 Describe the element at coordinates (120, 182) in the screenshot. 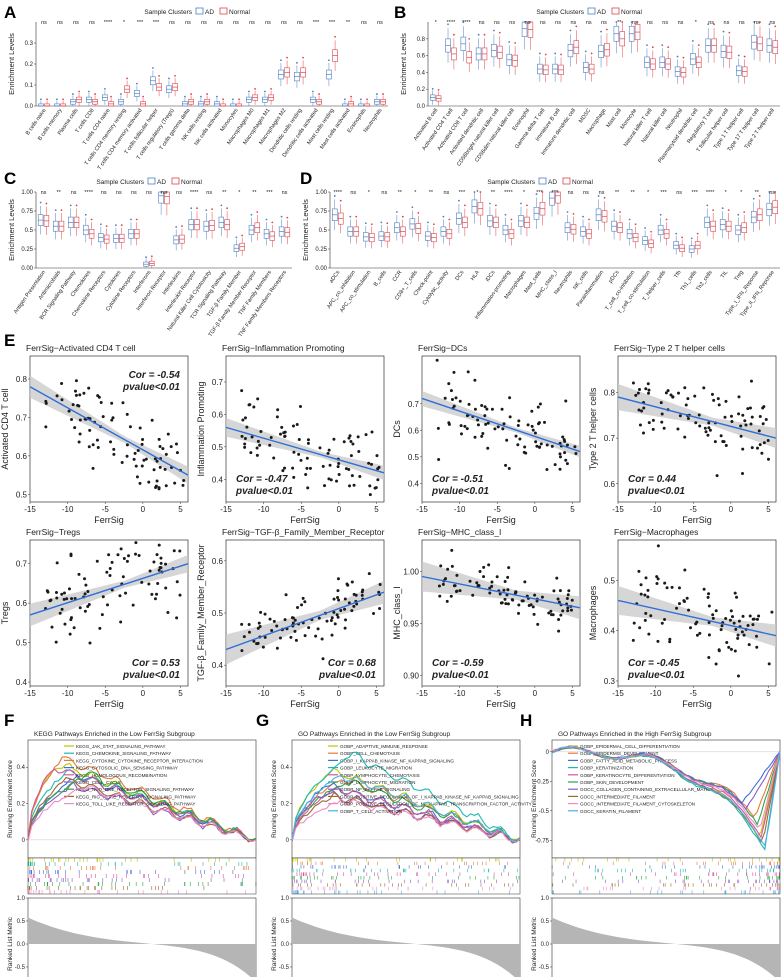

I see `legend-title: Sample Clusters` at that location.